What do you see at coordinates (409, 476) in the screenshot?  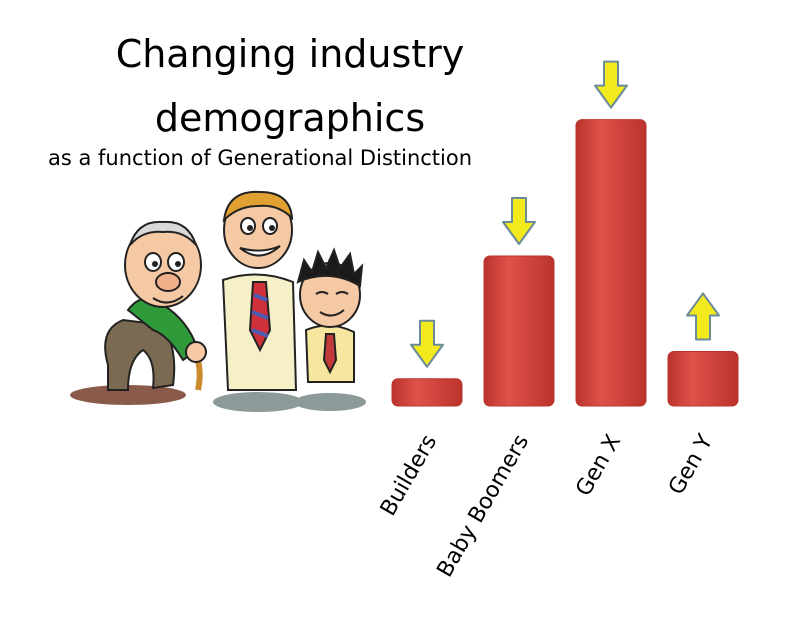 I see `category-label-builders: Builders` at bounding box center [409, 476].